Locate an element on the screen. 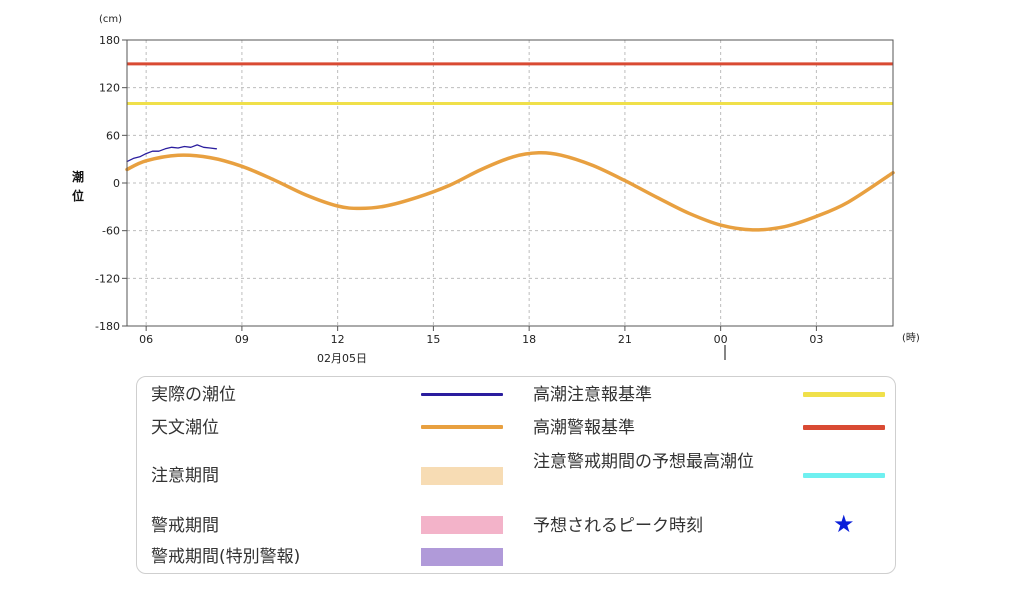 The image size is (1024, 612). star-icon: ★ is located at coordinates (844, 524).